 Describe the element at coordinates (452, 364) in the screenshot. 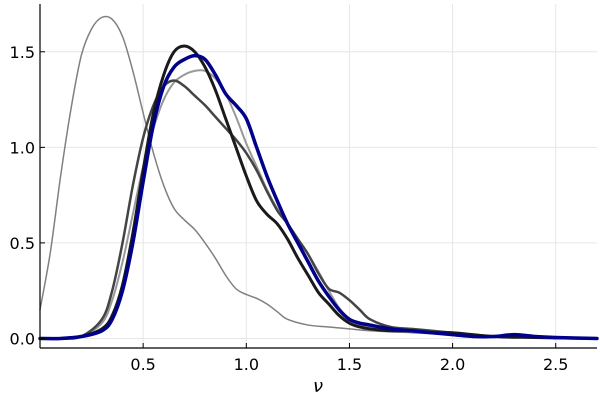

I see `x-tick-label: 2.0` at that location.